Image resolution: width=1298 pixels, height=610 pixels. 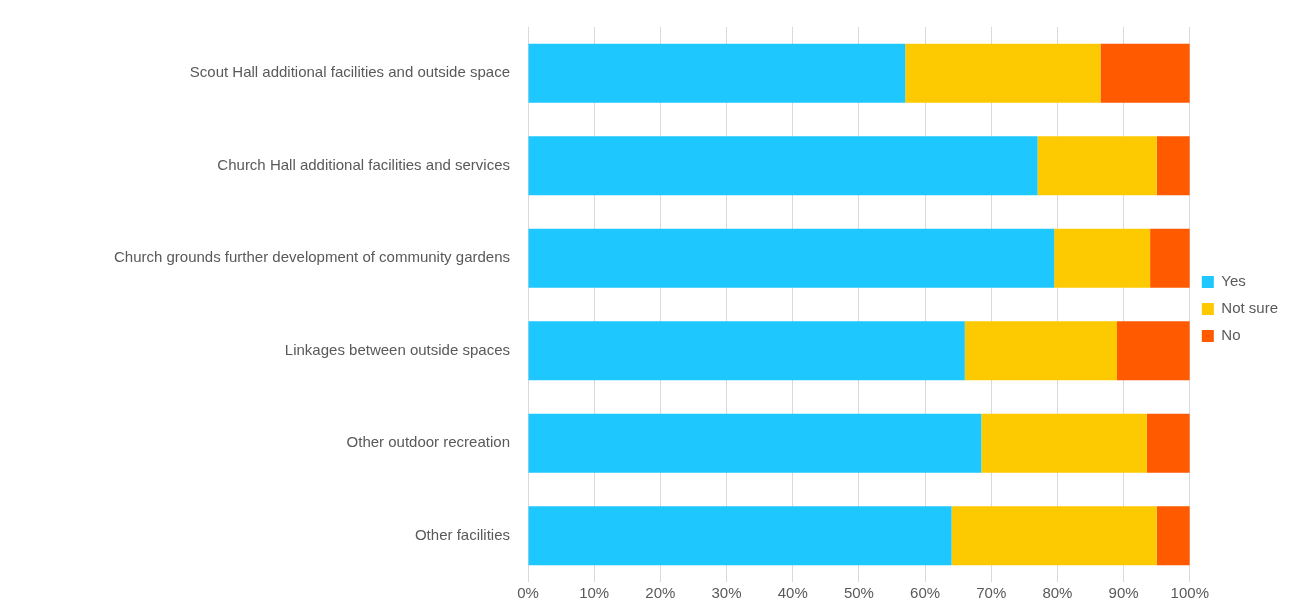 I want to click on x-tick-label: 80%, so click(x=1057, y=593).